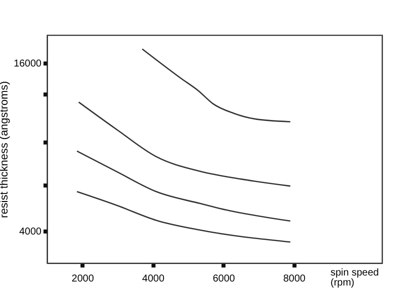 The width and height of the screenshot is (393, 290). What do you see at coordinates (153, 279) in the screenshot?
I see `x-tick-label: 4000` at bounding box center [153, 279].